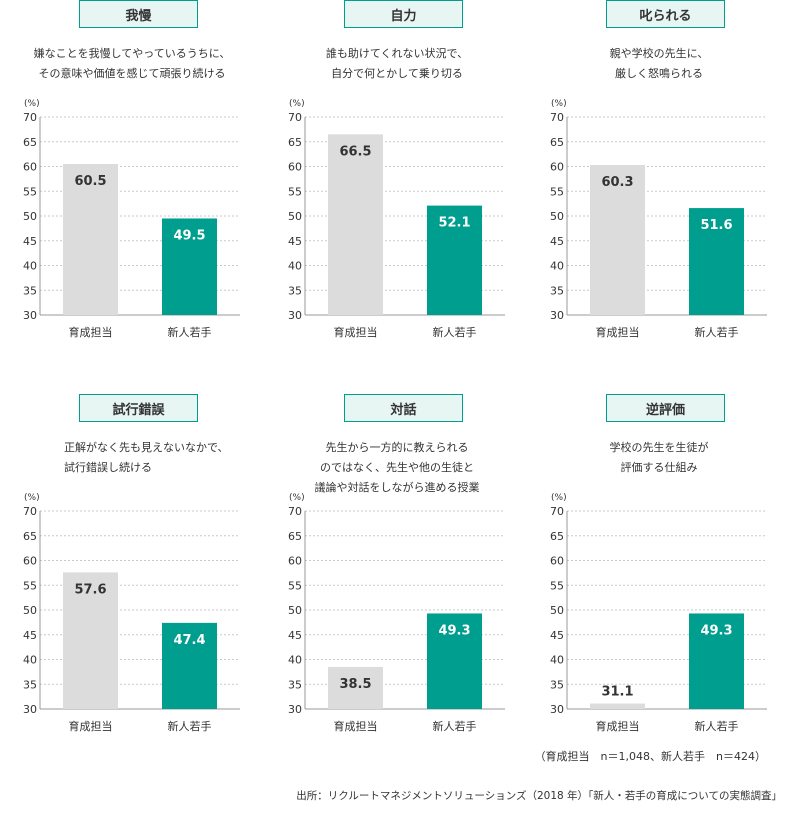  Describe the element at coordinates (659, 467) in the screenshot. I see `description-line: 評価する仕組み` at that location.